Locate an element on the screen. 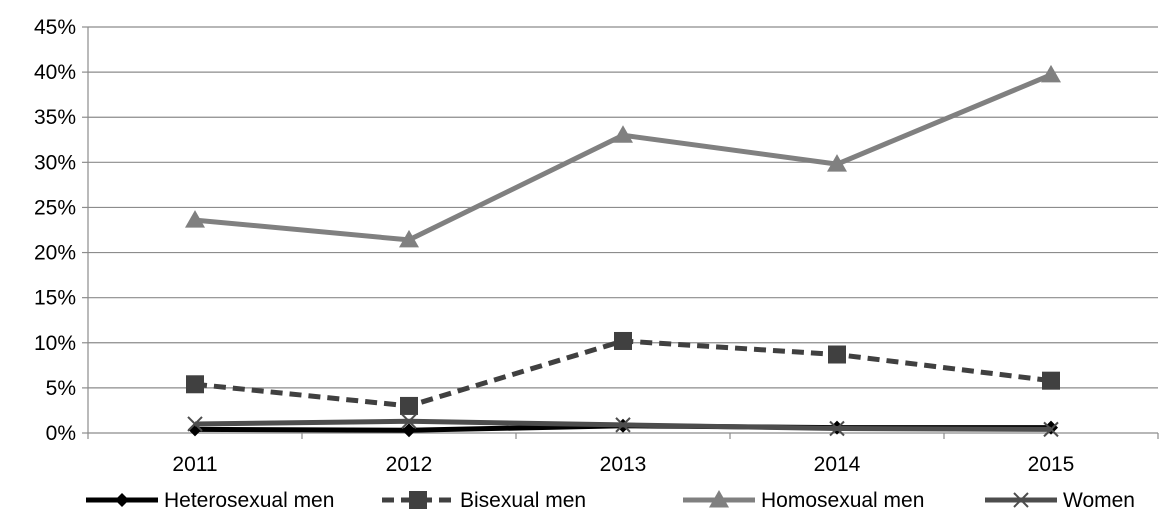 This screenshot has height=520, width=1171. y-tick-label: 20% is located at coordinates (55, 253).